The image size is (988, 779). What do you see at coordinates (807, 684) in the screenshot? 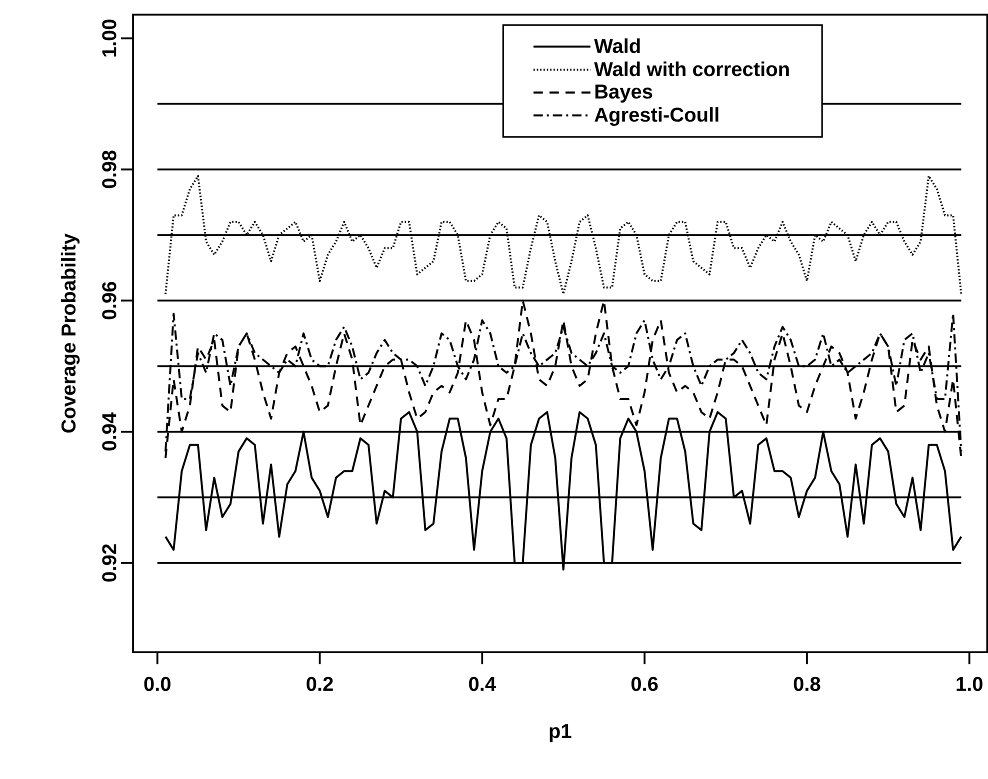
I see `x-tick-label: 0.8` at bounding box center [807, 684].